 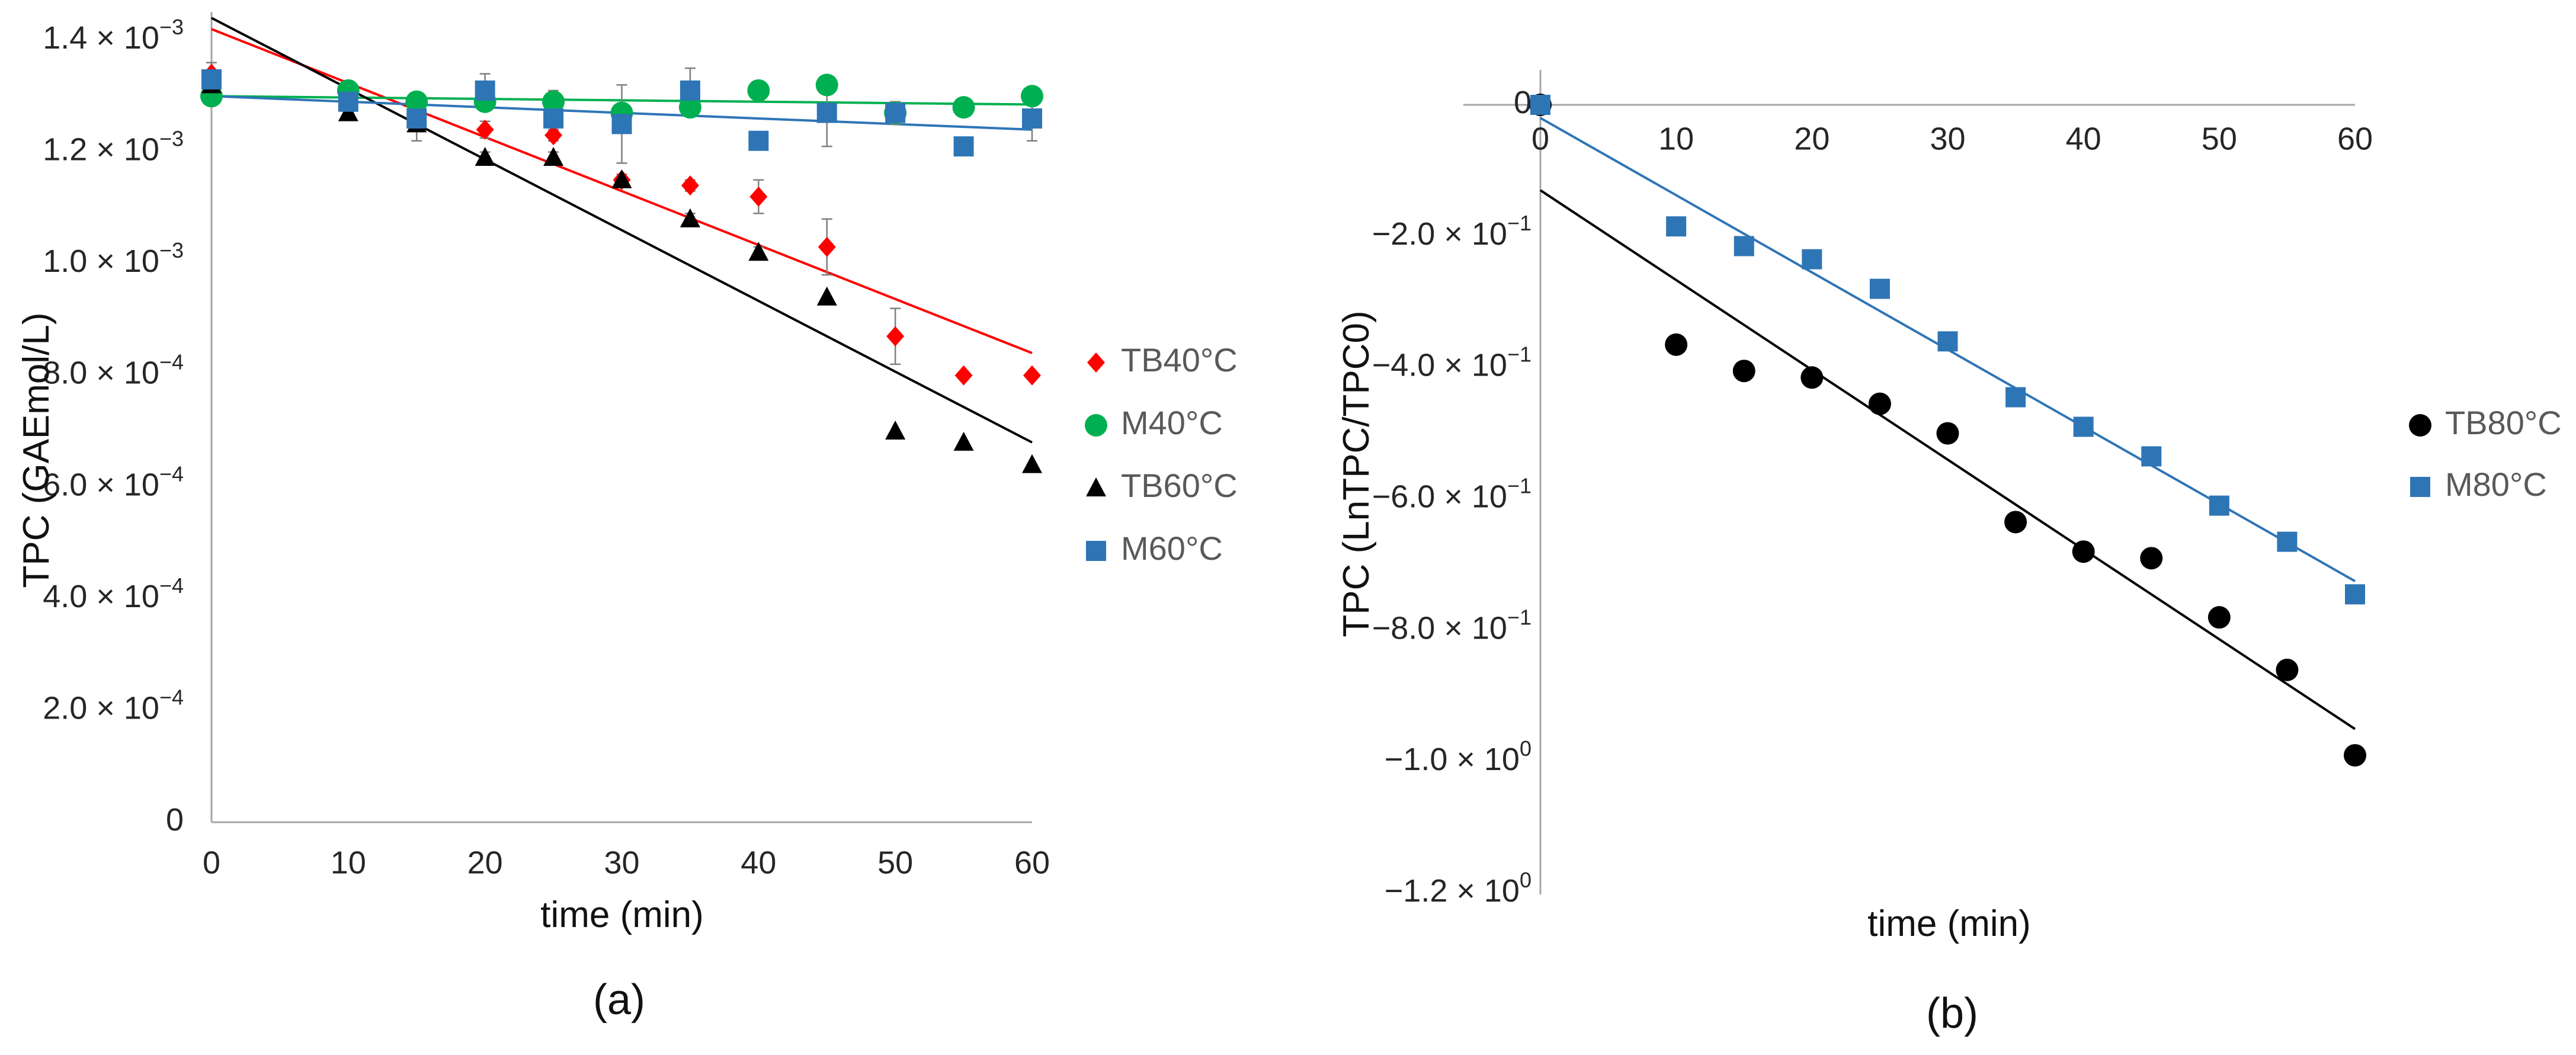 I want to click on x-tick-label: 0, so click(x=212, y=862).